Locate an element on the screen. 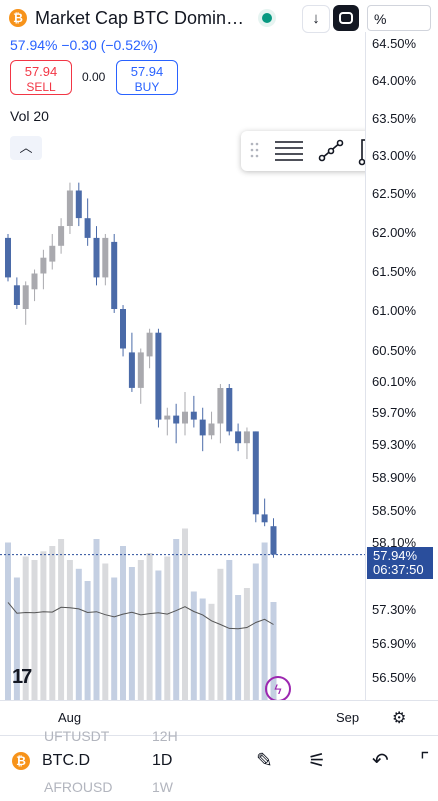 This screenshot has height=801, width=438. undo-icon: ↶ is located at coordinates (380, 761).